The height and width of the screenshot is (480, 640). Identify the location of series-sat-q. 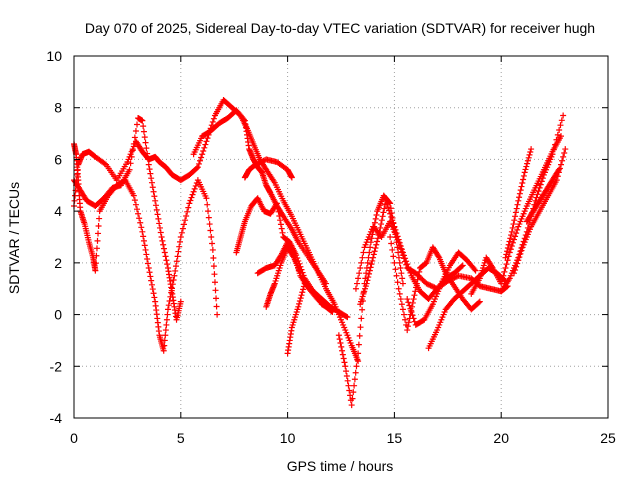
(516, 215).